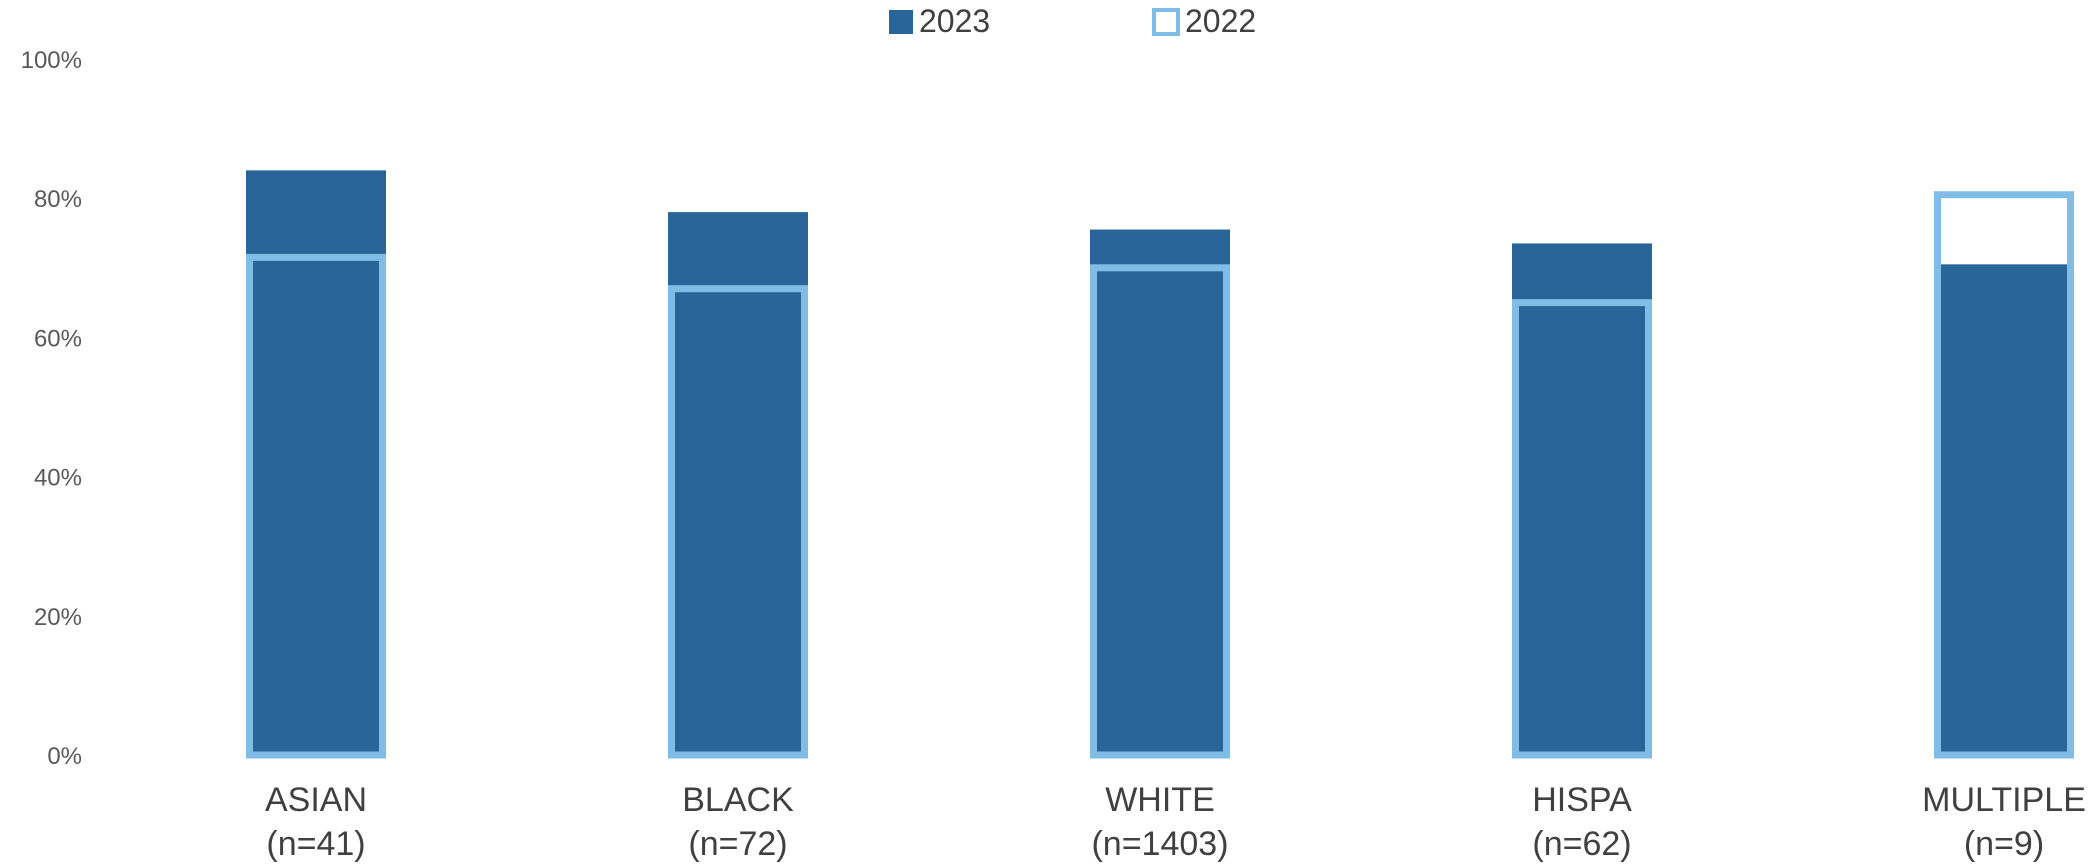 The image size is (2098, 865). What do you see at coordinates (51, 408) in the screenshot?
I see `y-axis: 0% 20% 40% 60% 80% 100%` at bounding box center [51, 408].